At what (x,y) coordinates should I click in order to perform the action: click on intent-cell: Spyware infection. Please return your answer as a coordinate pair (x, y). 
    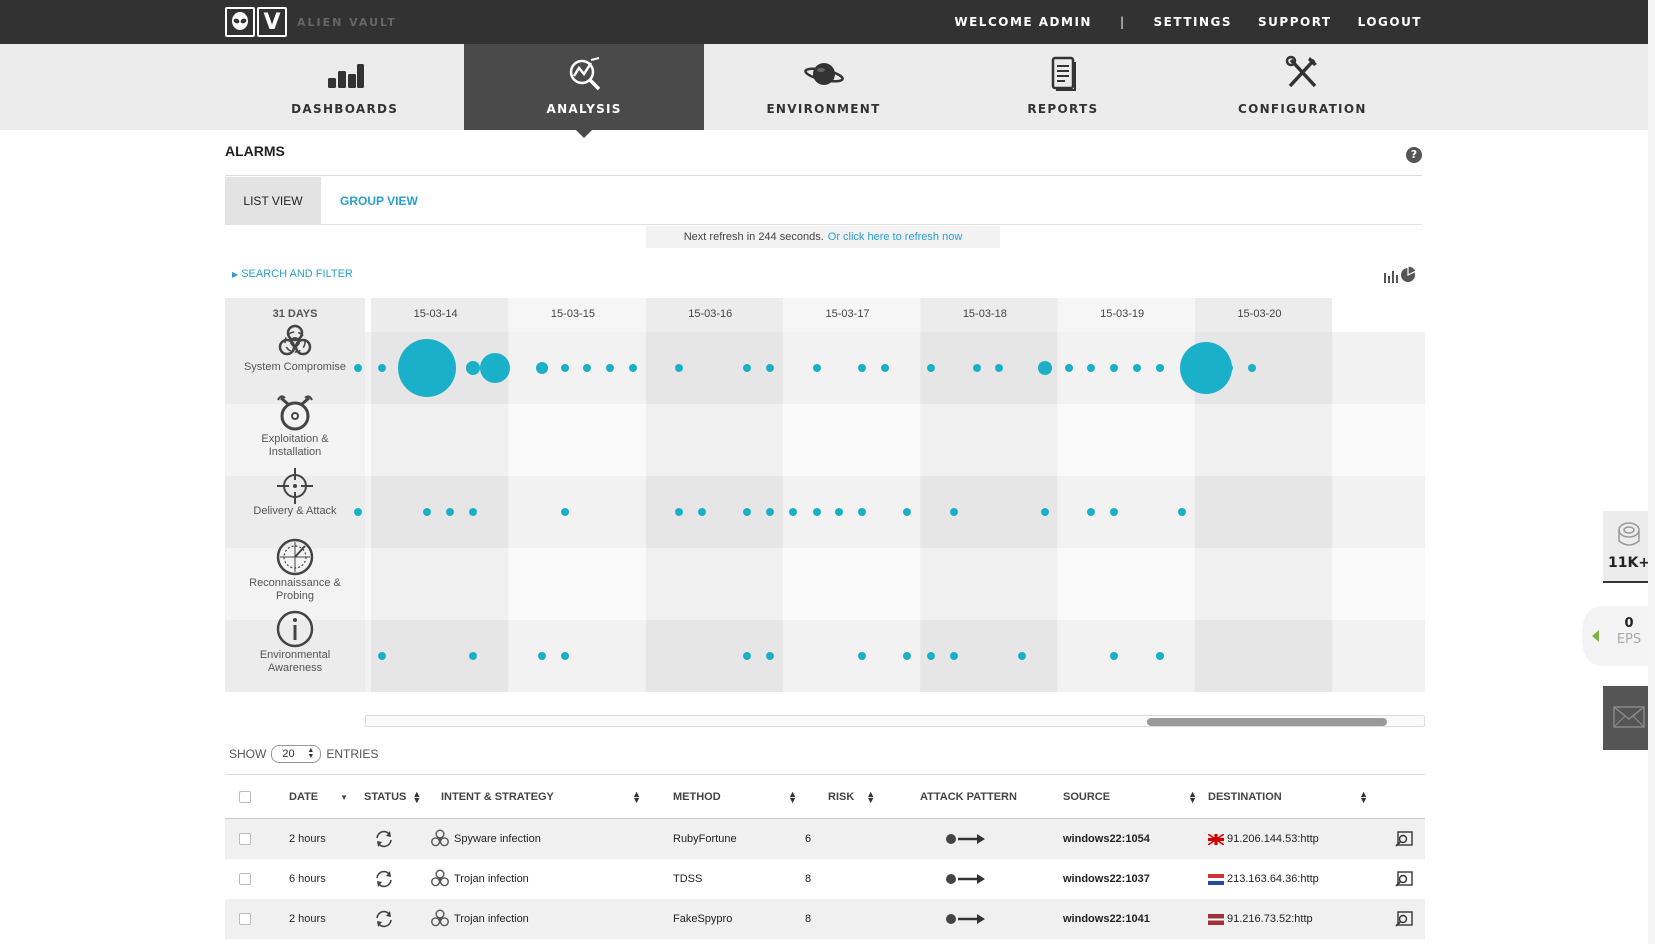
    Looking at the image, I should click on (485, 839).